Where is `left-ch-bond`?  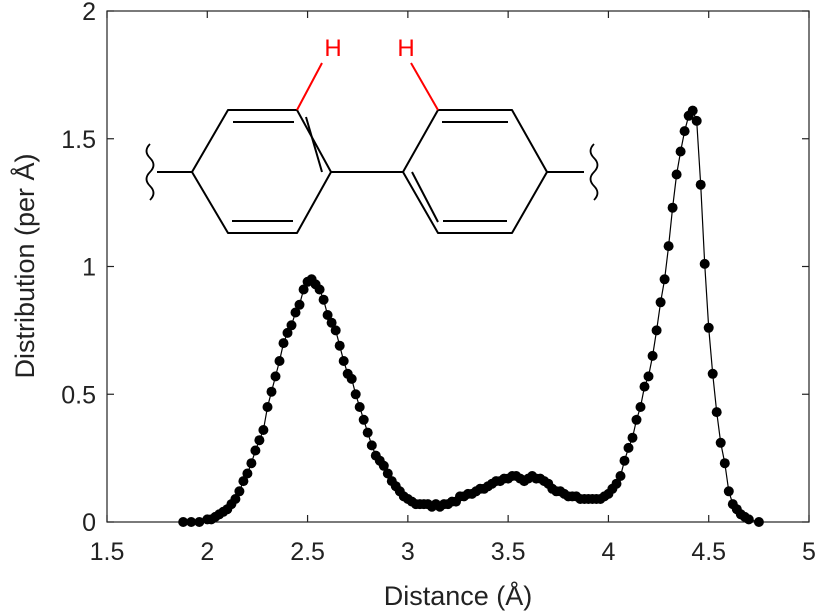
left-ch-bond is located at coordinates (309, 86).